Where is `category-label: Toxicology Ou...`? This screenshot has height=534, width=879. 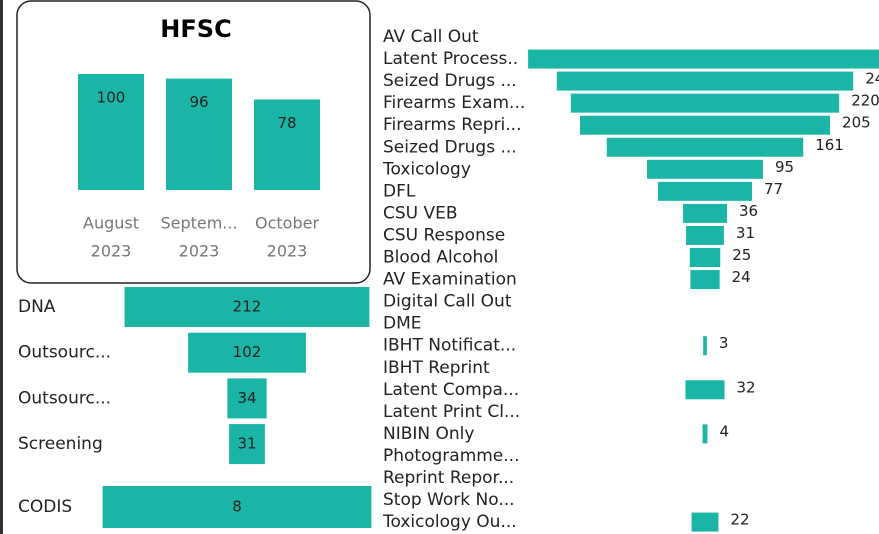 category-label: Toxicology Ou... is located at coordinates (449, 522).